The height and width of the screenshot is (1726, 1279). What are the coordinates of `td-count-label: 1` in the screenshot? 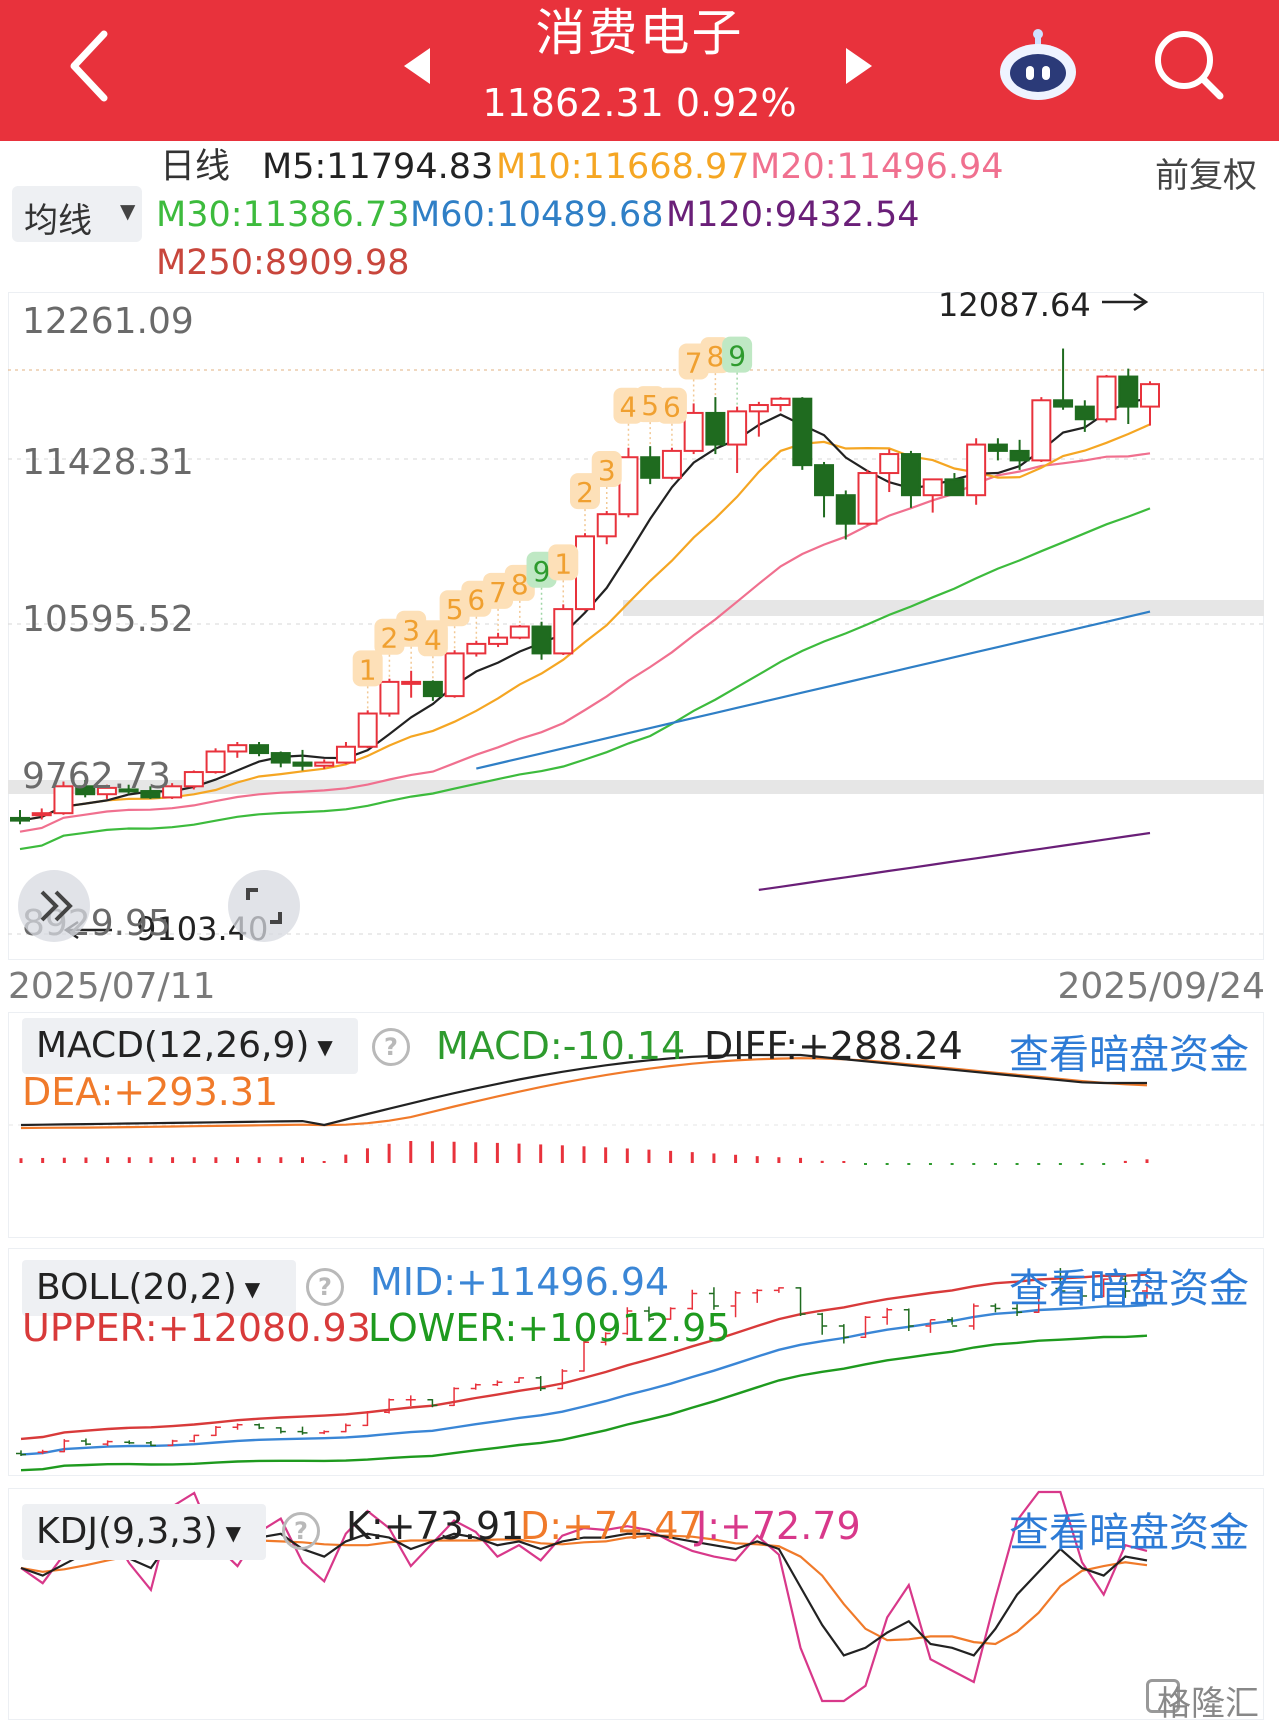 It's located at (368, 669).